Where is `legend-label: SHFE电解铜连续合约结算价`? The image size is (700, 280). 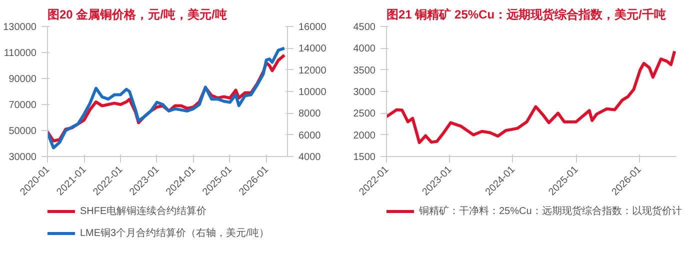 legend-label: SHFE电解铜连续合约结算价 is located at coordinates (143, 211).